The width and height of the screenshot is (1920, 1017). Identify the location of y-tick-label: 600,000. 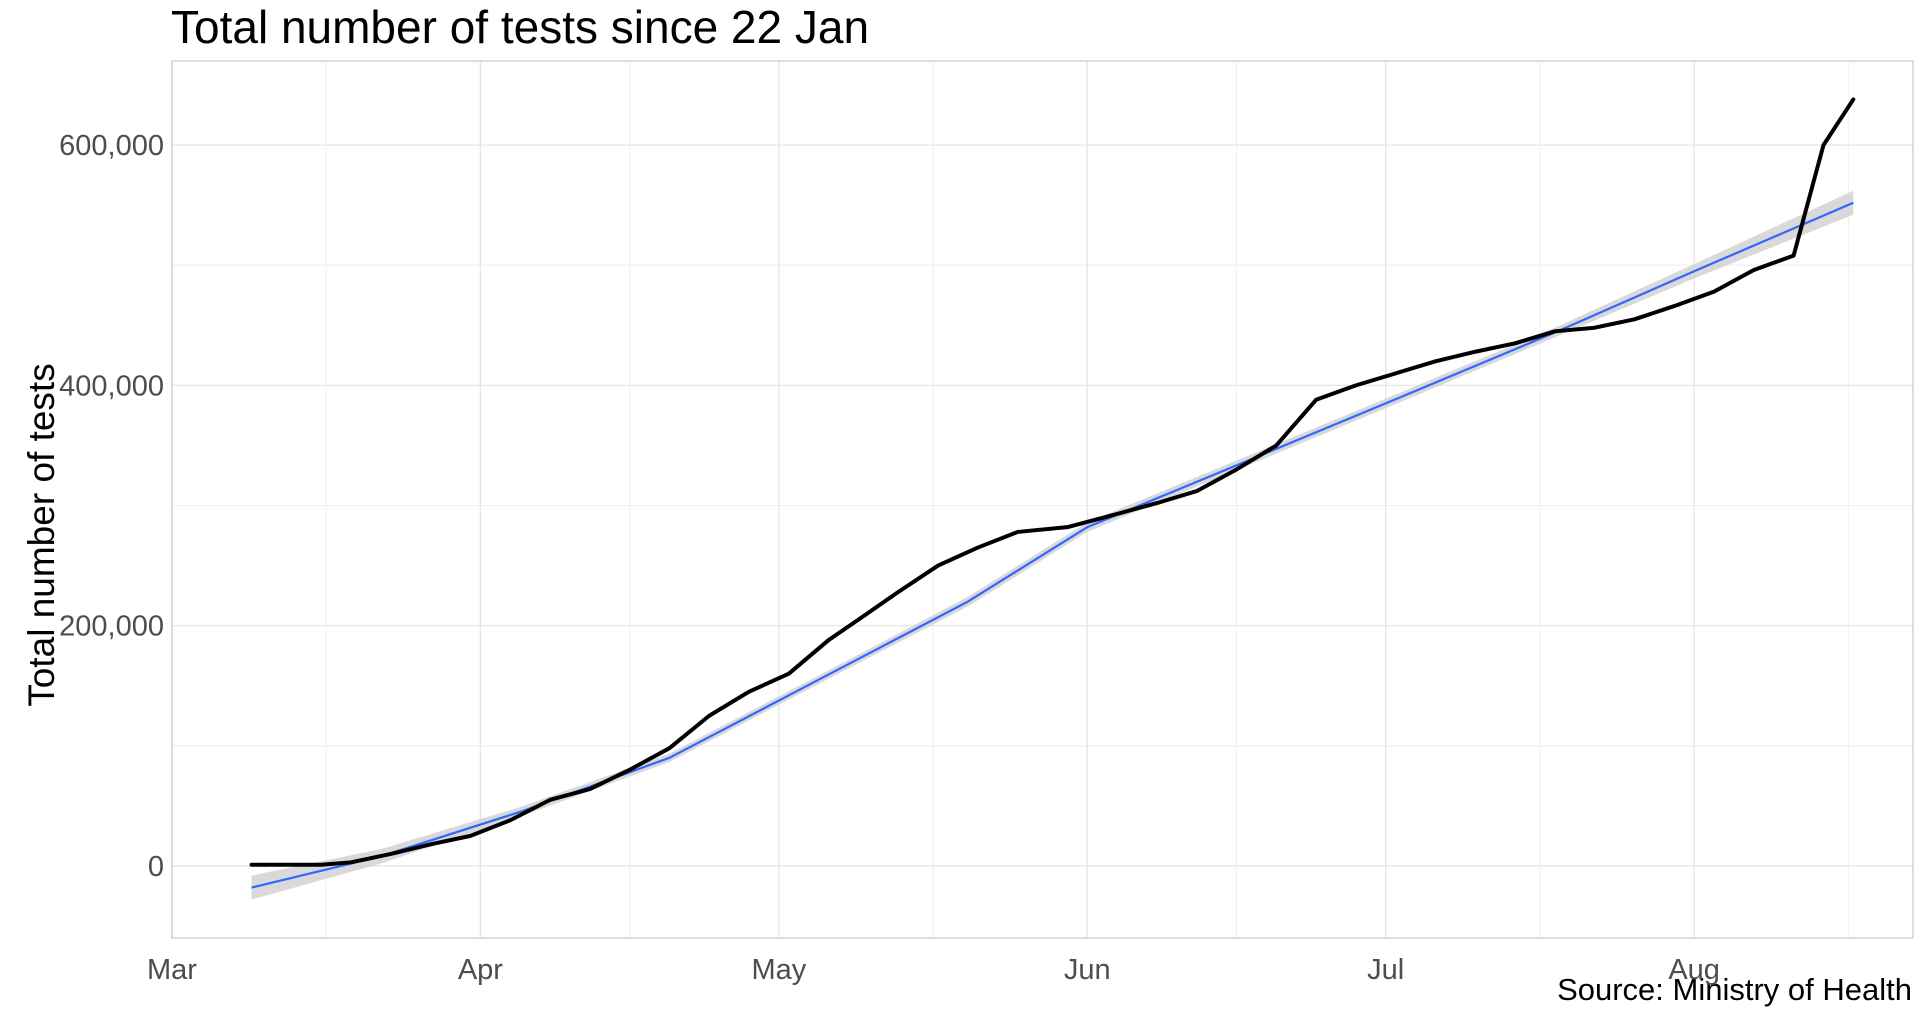
(111, 146).